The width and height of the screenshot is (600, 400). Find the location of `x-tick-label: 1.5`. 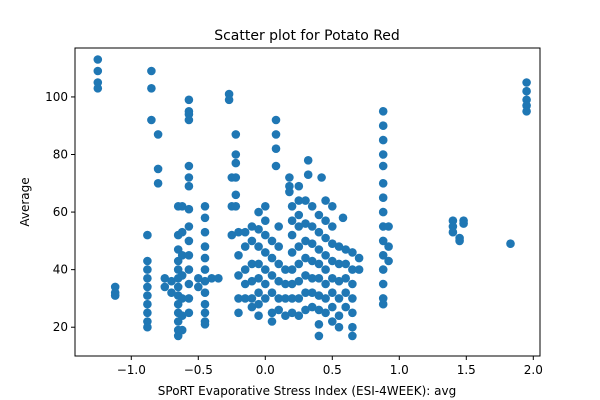

x-tick-label: 1.5 is located at coordinates (466, 370).